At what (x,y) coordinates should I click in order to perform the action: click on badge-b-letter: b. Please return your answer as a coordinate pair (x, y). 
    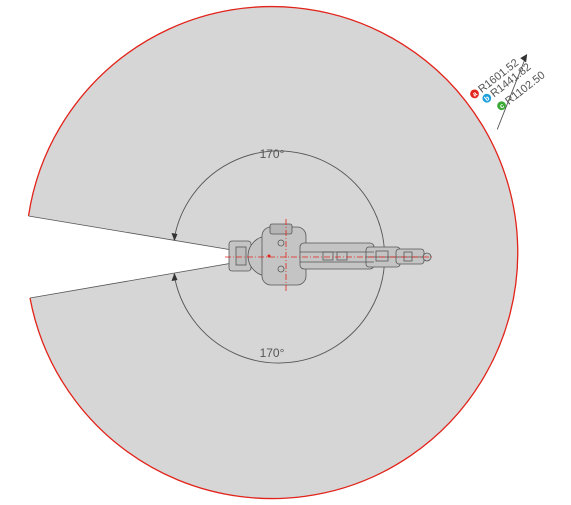
    Looking at the image, I should click on (488, 99).